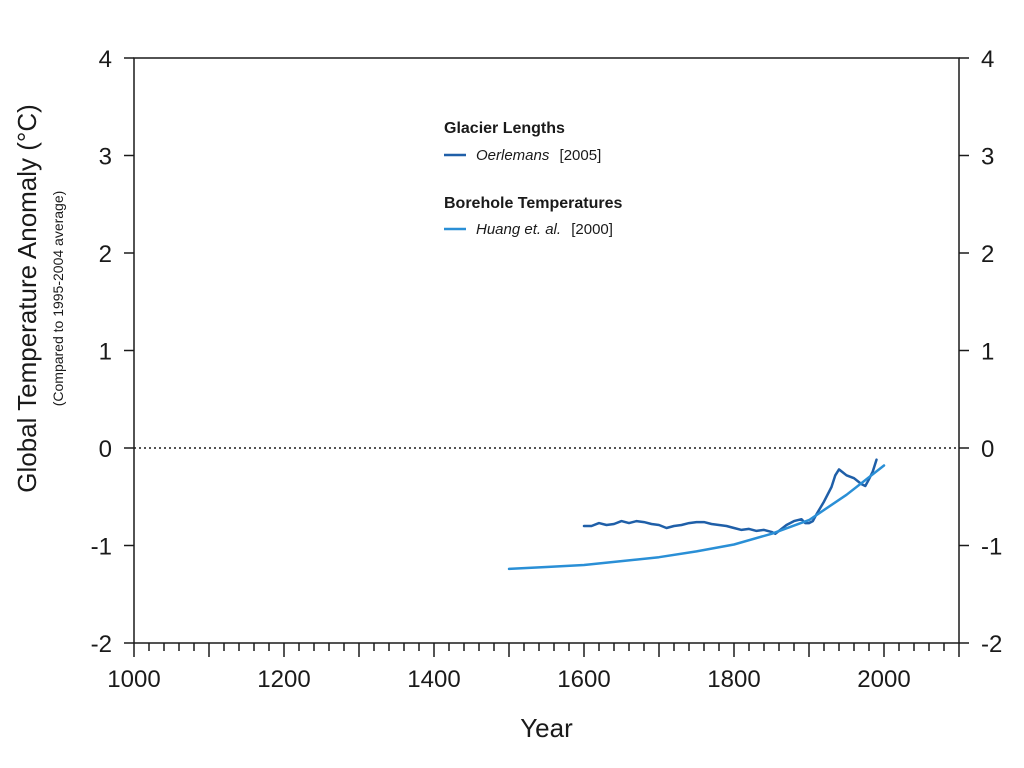 Image resolution: width=1024 pixels, height=768 pixels. I want to click on legend-entry-glacier: Oerlemans [2005], so click(538, 155).